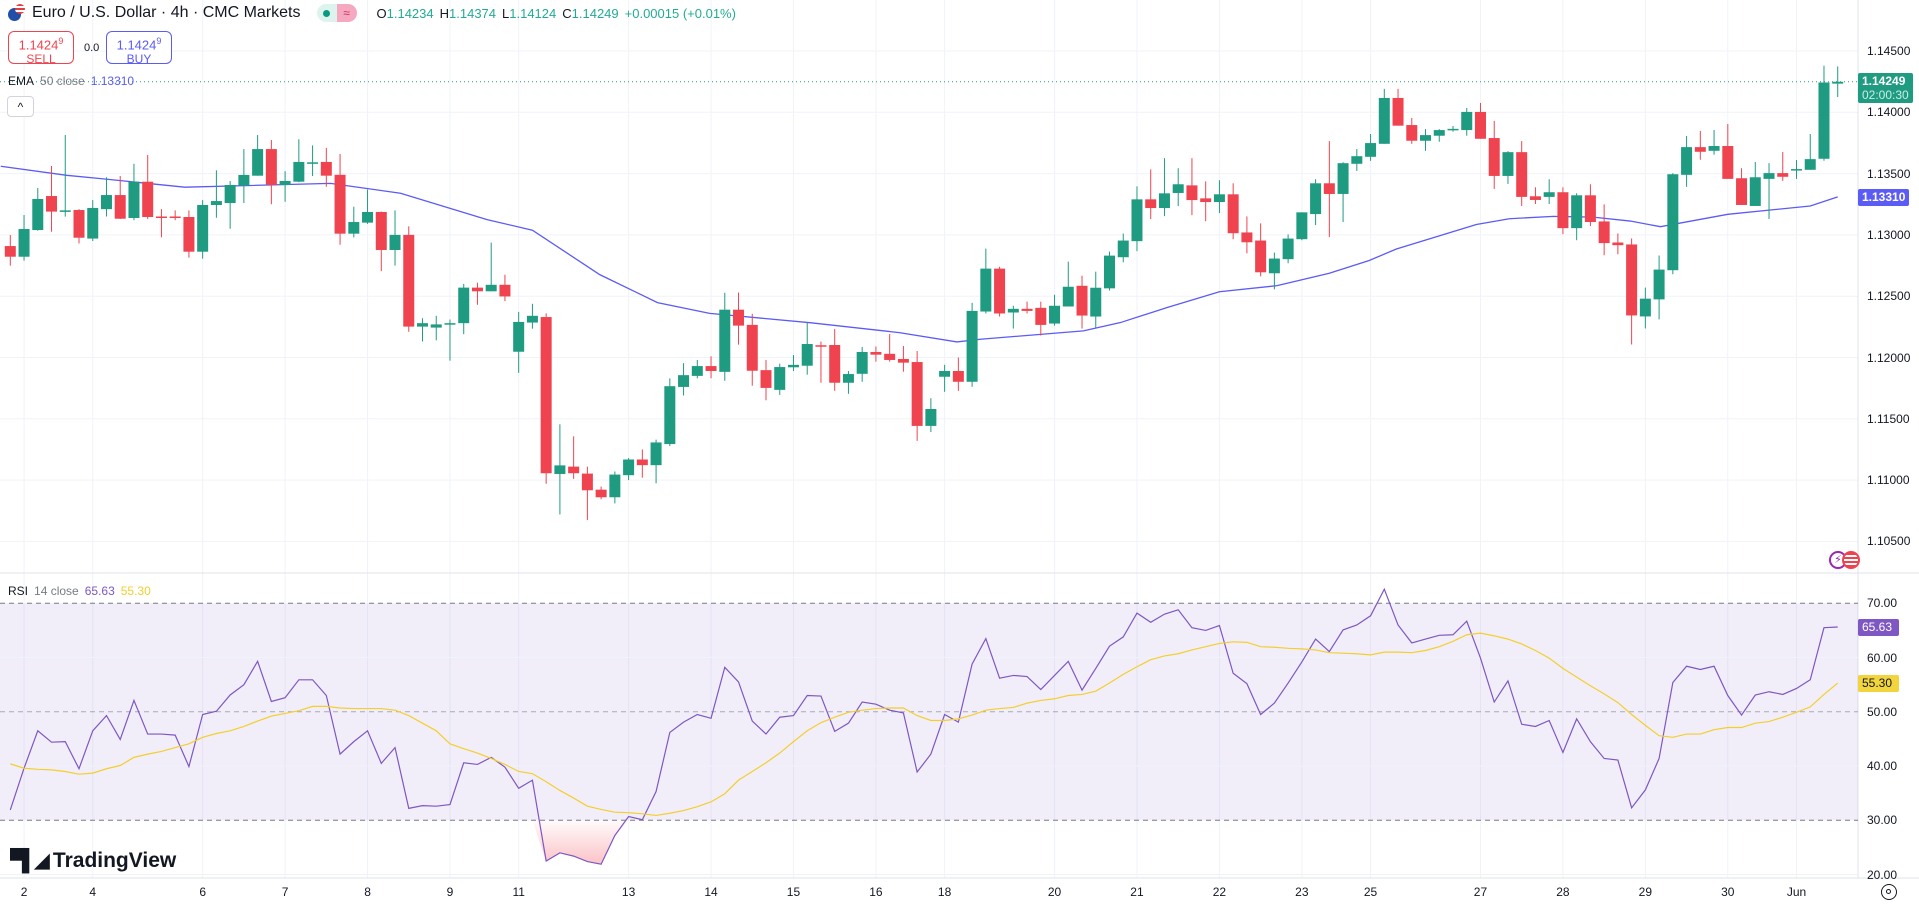 The width and height of the screenshot is (1919, 906). Describe the element at coordinates (112, 81) in the screenshot. I see `ema-value: 1.13310` at that location.